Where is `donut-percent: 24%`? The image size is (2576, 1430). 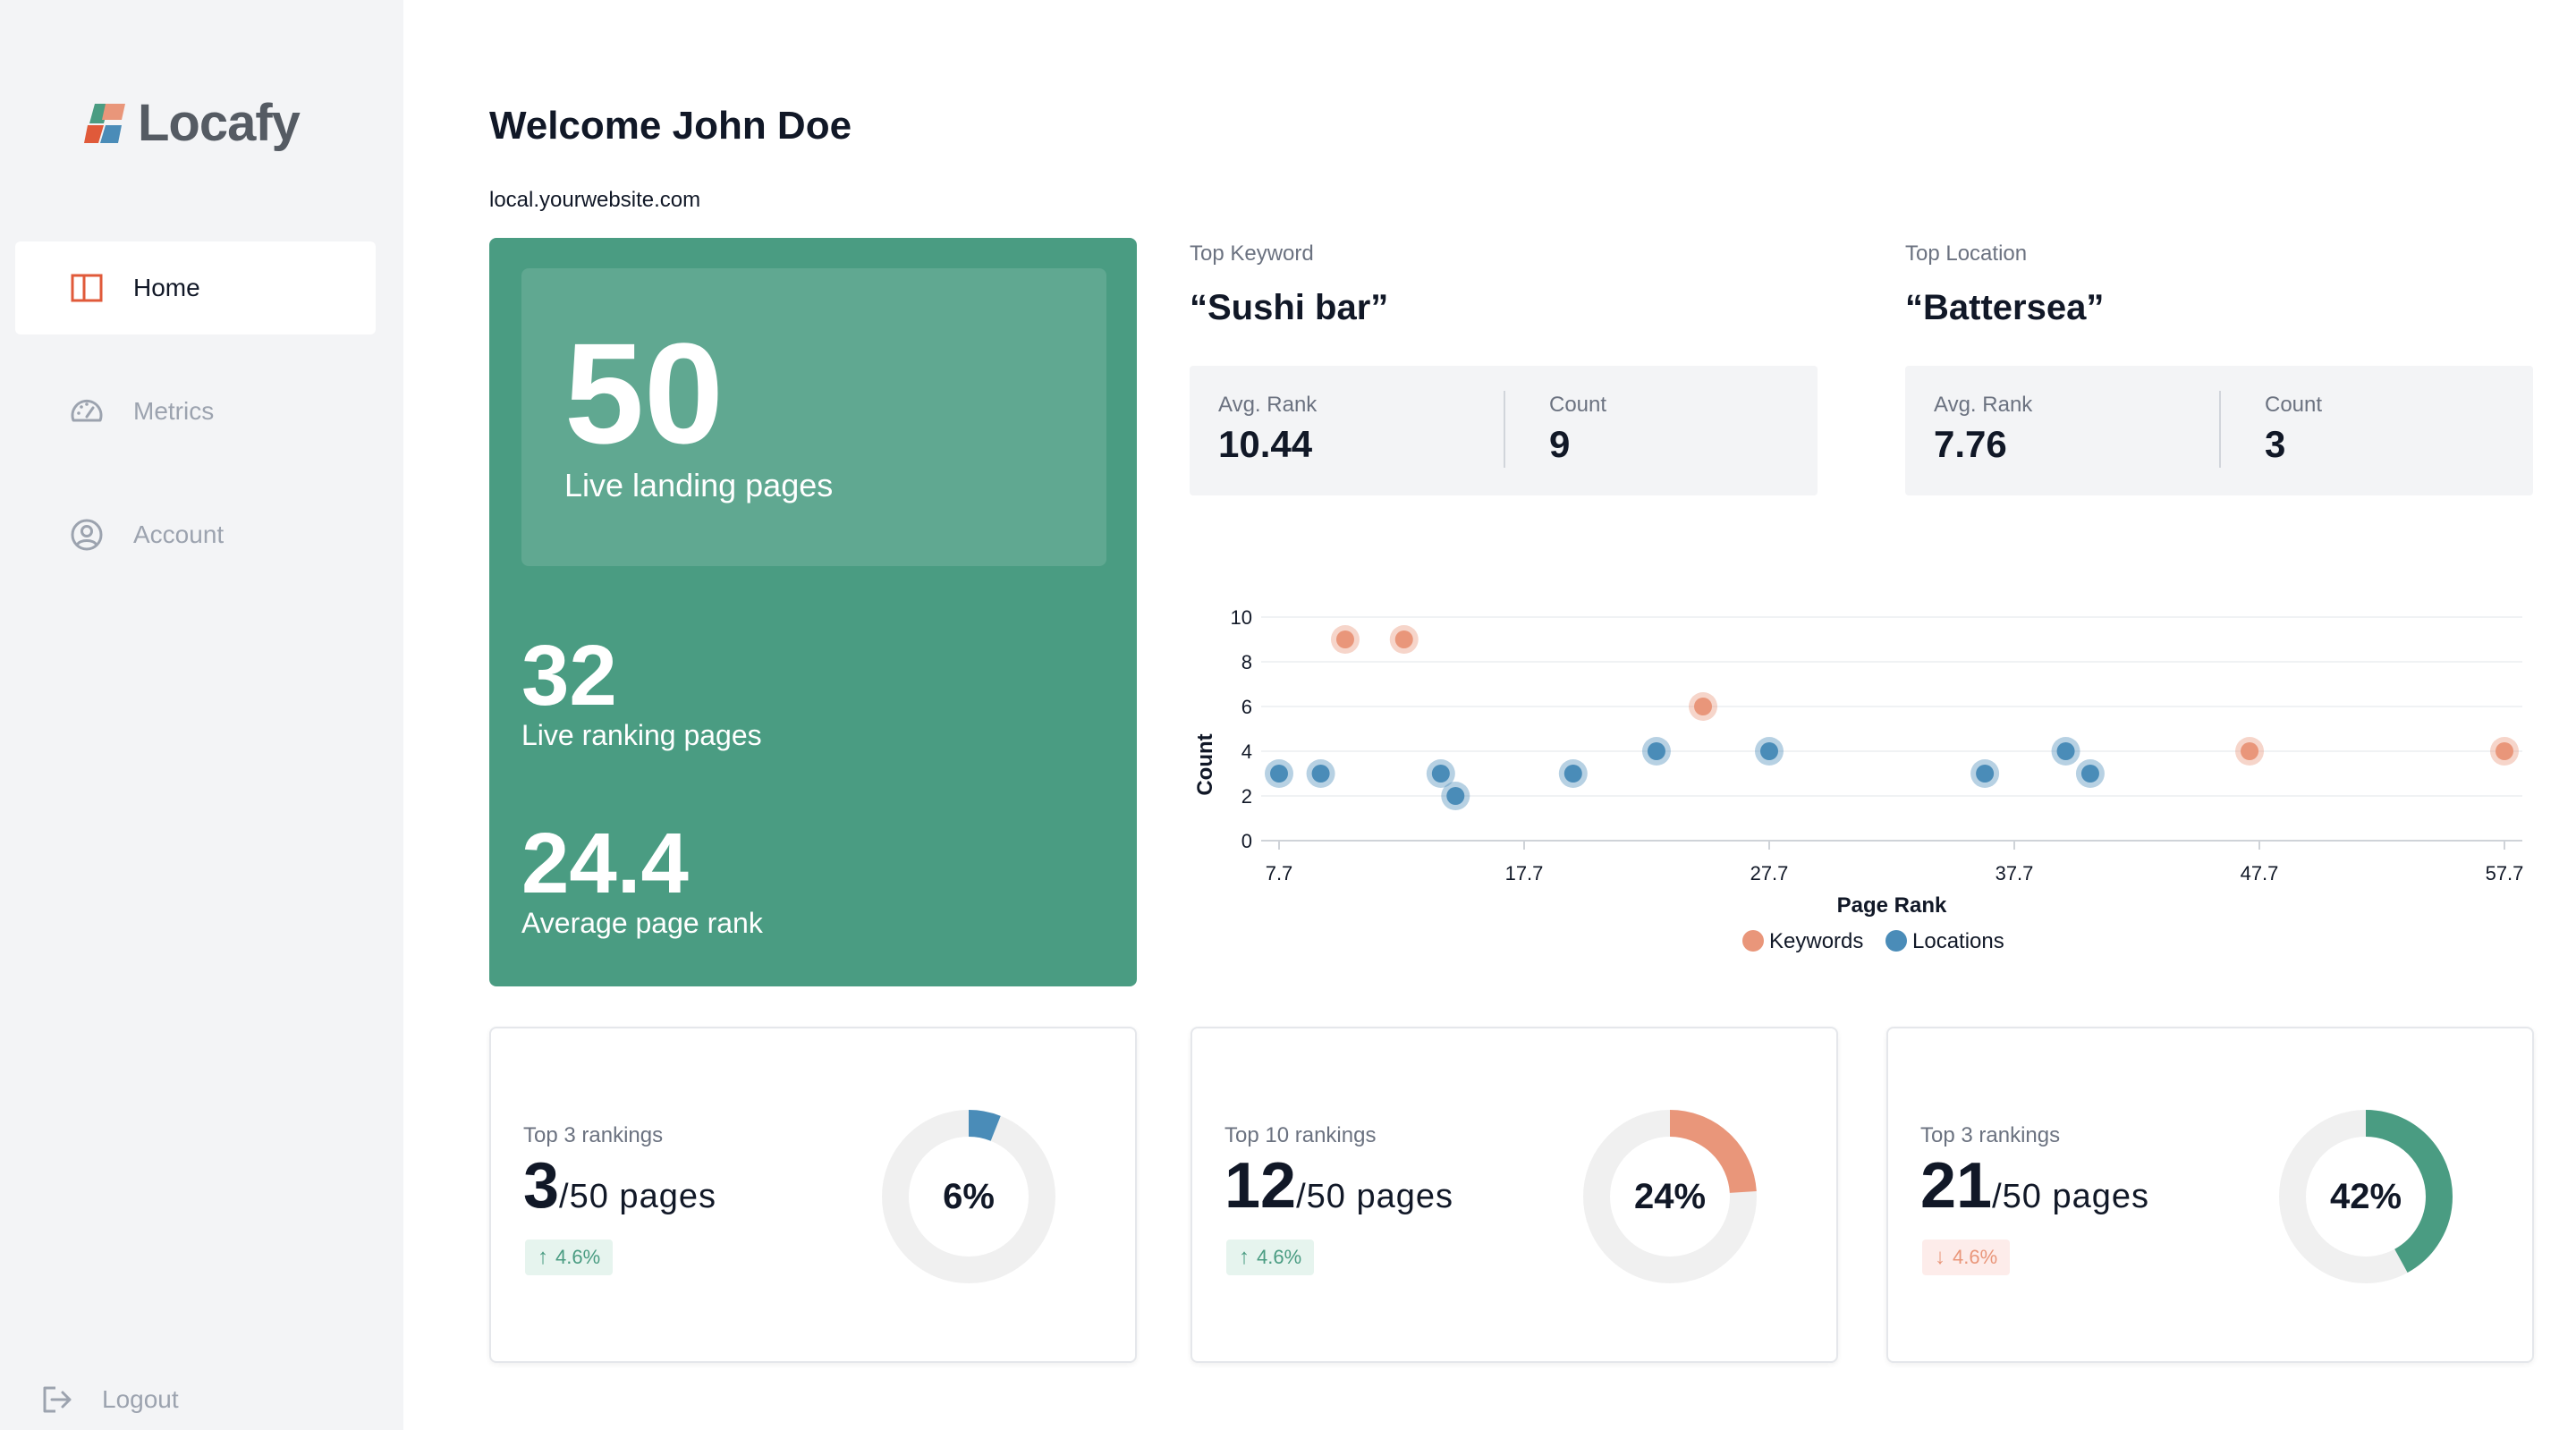
donut-percent: 24% is located at coordinates (1670, 1196).